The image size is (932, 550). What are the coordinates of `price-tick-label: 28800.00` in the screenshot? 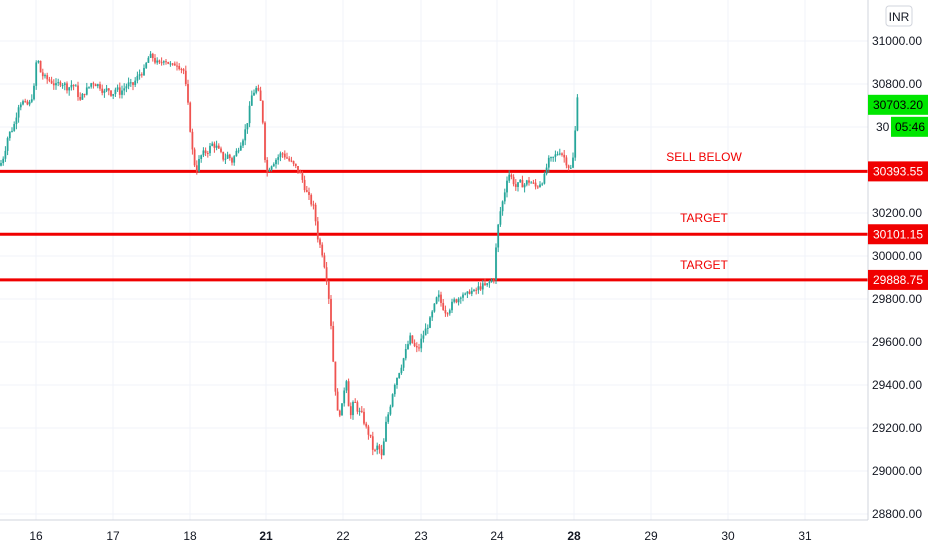 It's located at (897, 514).